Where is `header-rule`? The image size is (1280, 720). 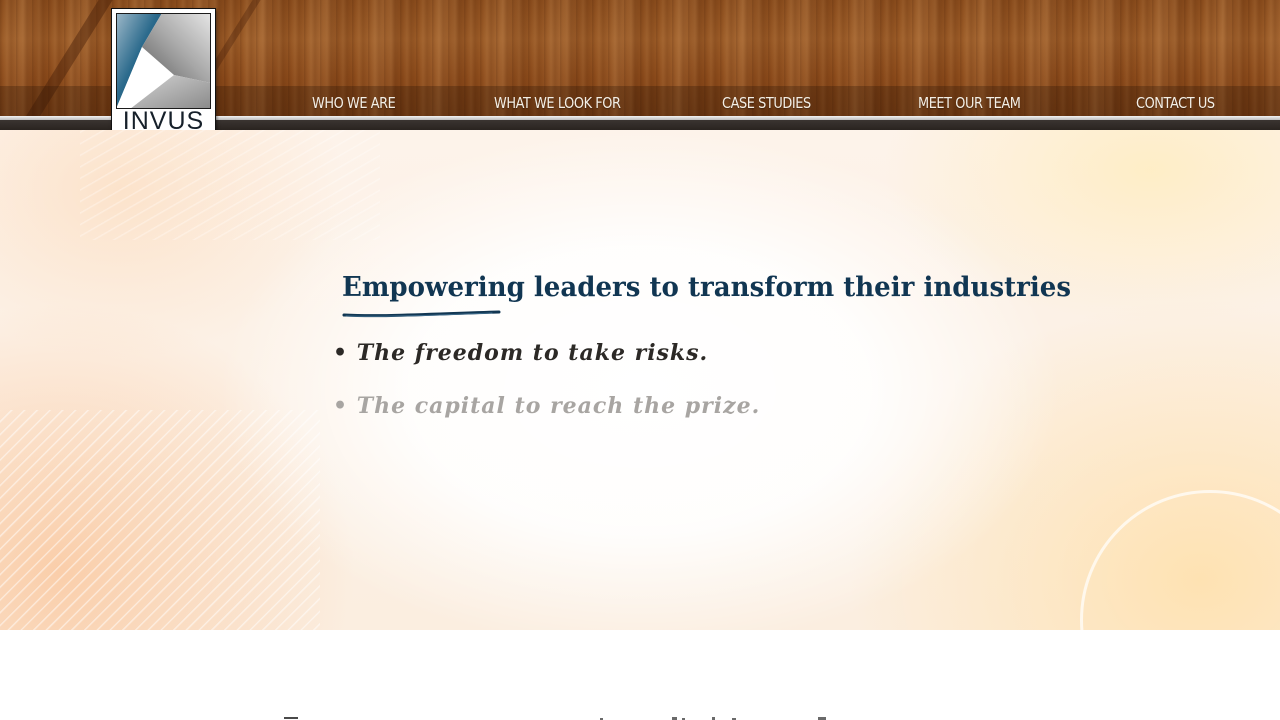
header-rule is located at coordinates (640, 118).